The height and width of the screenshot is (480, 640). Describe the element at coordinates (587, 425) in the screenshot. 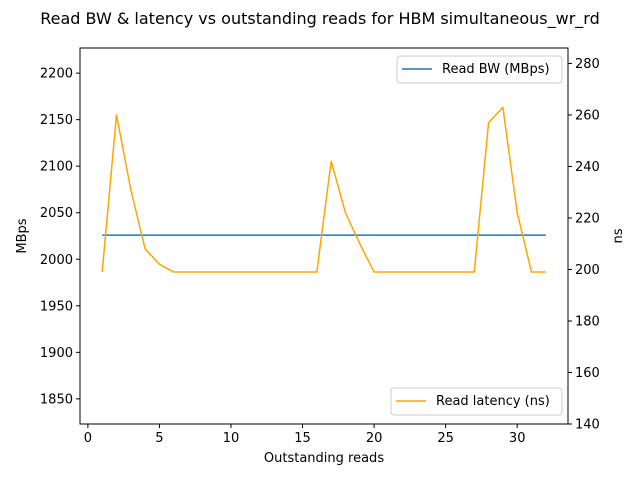

I see `y-tick-label-right: 140` at that location.